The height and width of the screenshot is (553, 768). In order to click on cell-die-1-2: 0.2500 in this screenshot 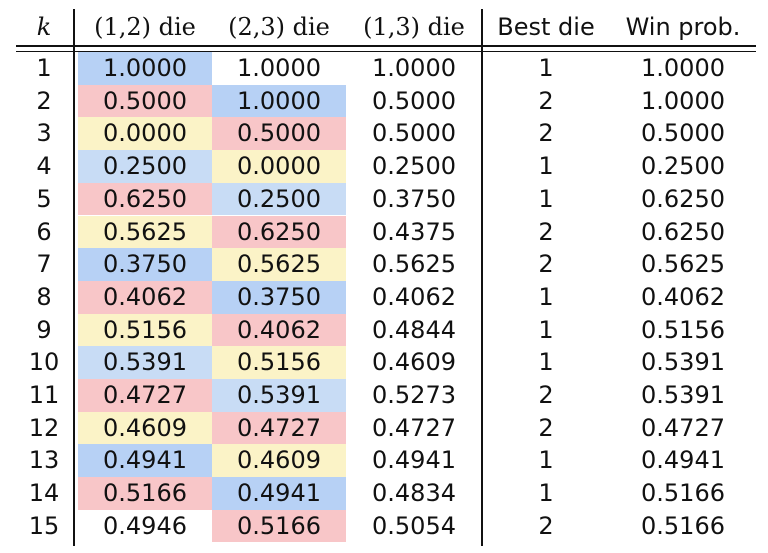, I will do `click(145, 166)`.